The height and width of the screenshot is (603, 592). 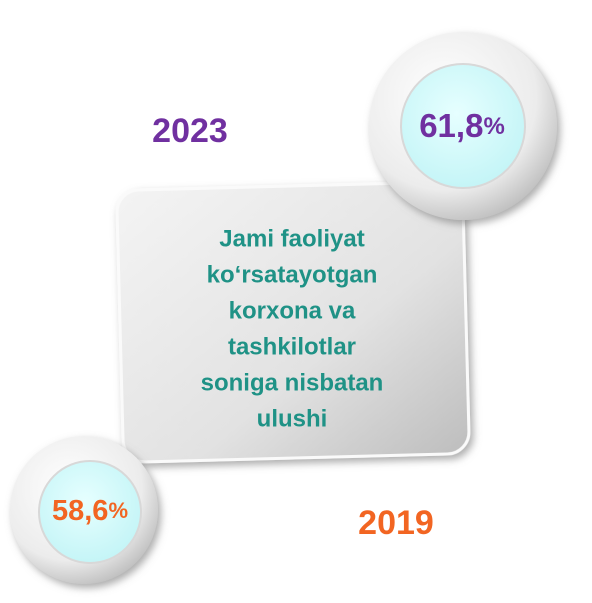 What do you see at coordinates (396, 523) in the screenshot?
I see `year: 2019` at bounding box center [396, 523].